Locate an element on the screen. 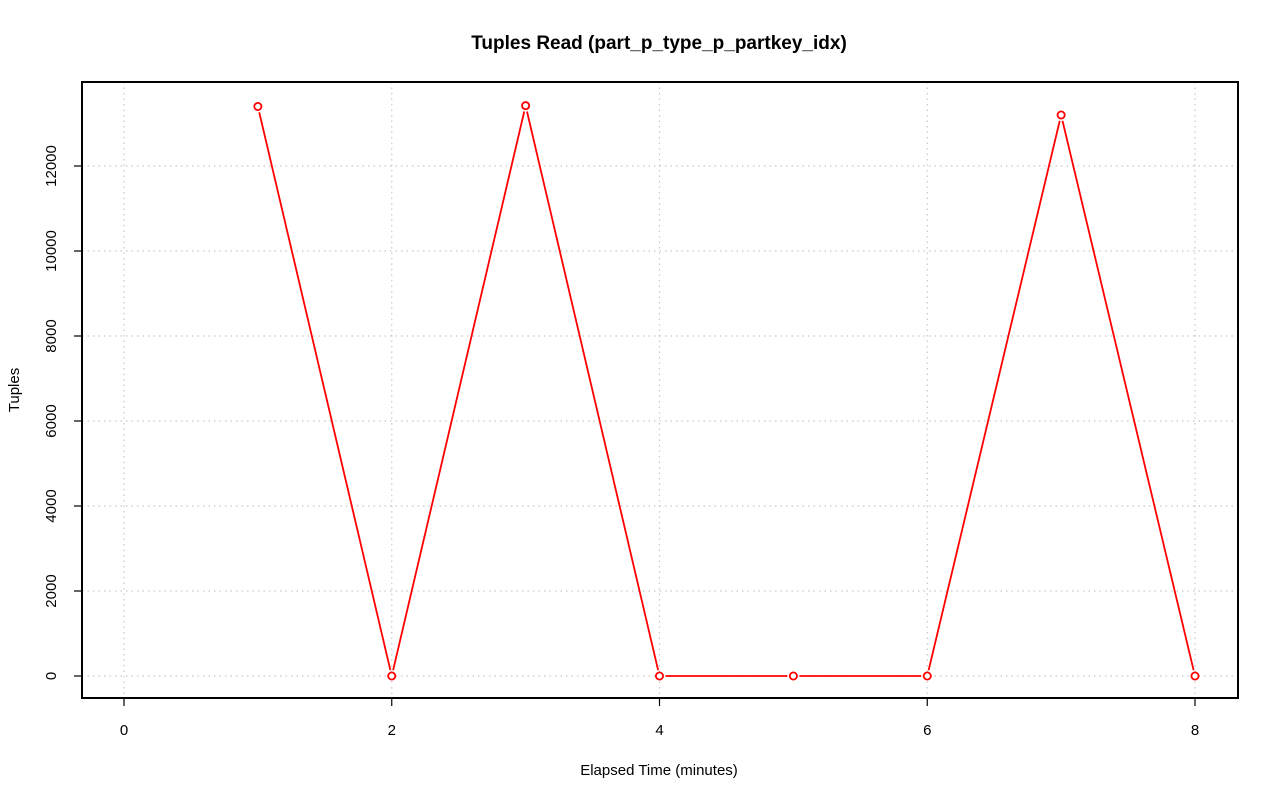  x-tick-label: 0 is located at coordinates (124, 730).